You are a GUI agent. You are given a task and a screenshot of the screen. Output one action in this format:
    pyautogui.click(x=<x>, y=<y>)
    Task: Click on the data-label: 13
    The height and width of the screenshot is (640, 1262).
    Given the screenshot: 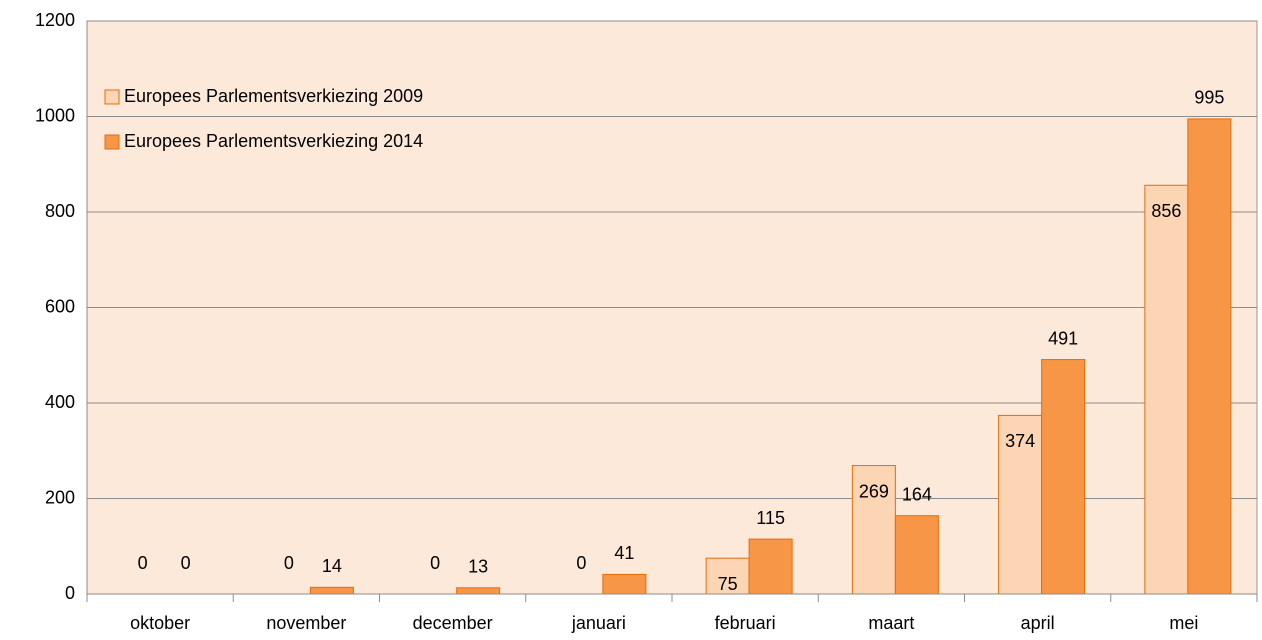 What is the action you would take?
    pyautogui.click(x=478, y=567)
    